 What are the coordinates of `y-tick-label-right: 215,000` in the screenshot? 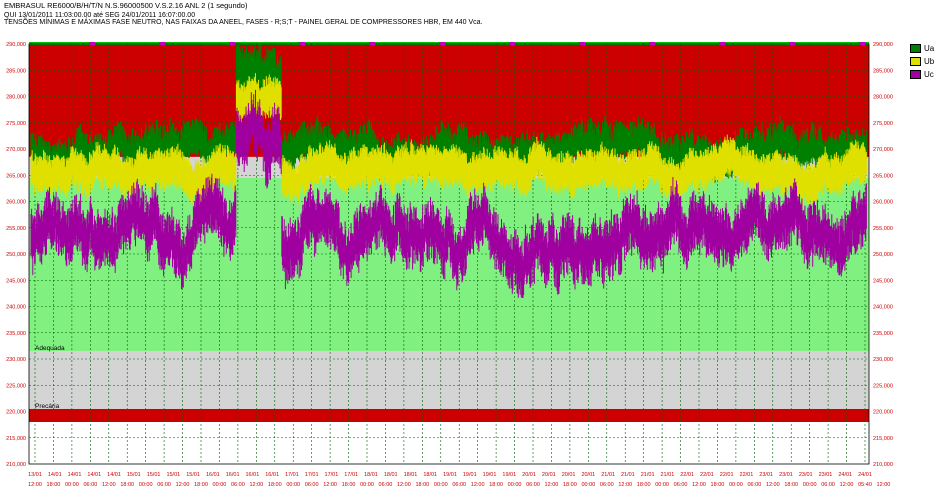 It's located at (883, 439).